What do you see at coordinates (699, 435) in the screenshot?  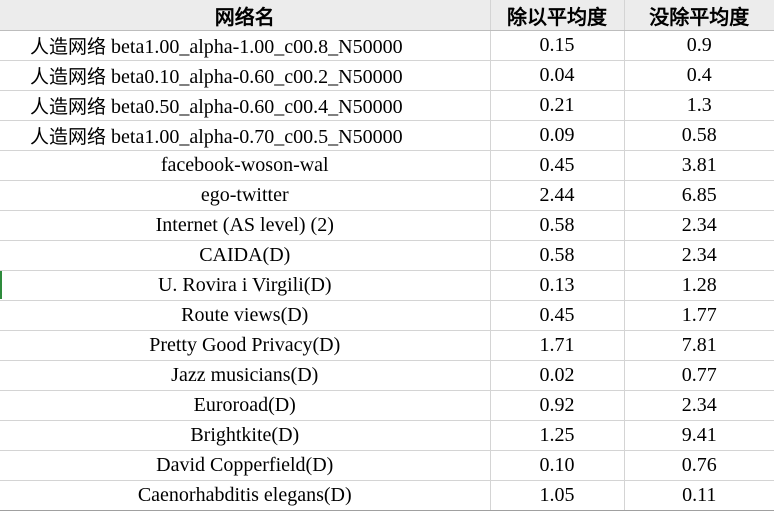 I see `cell-raw-value: 9.41` at bounding box center [699, 435].